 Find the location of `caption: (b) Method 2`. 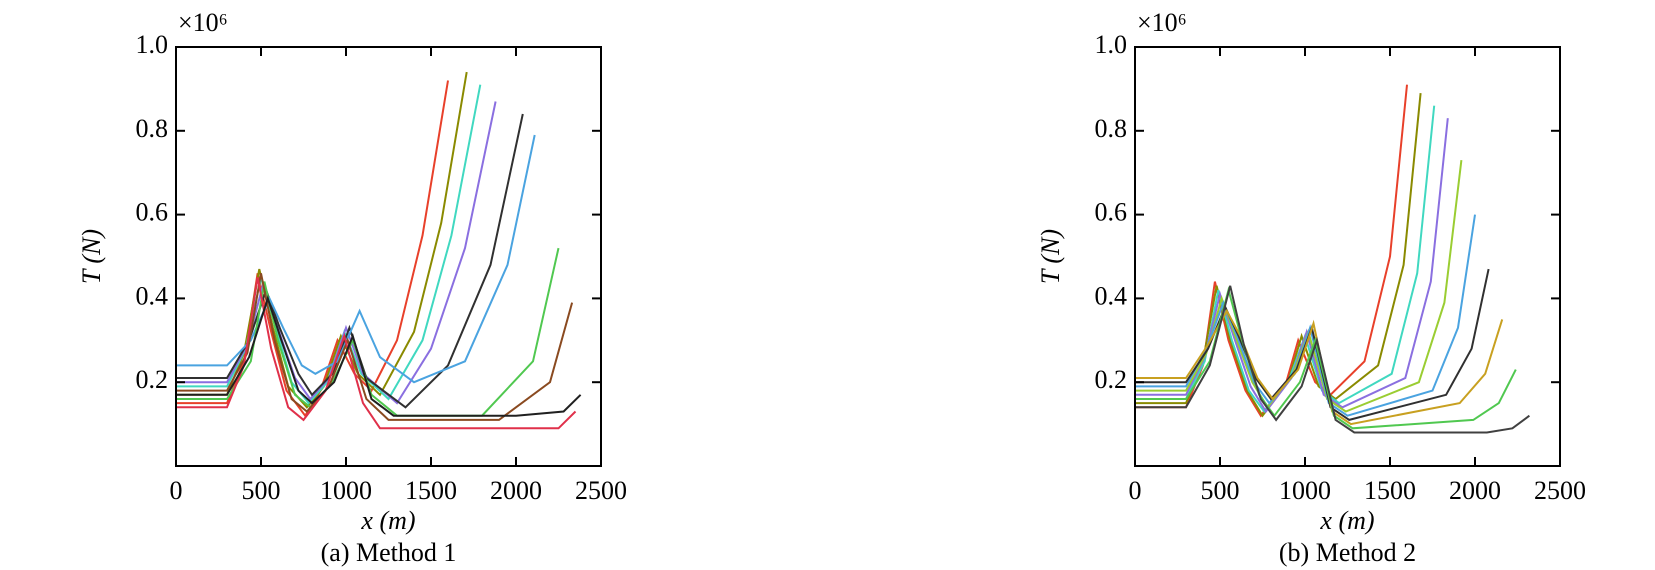

caption: (b) Method 2 is located at coordinates (1347, 552).